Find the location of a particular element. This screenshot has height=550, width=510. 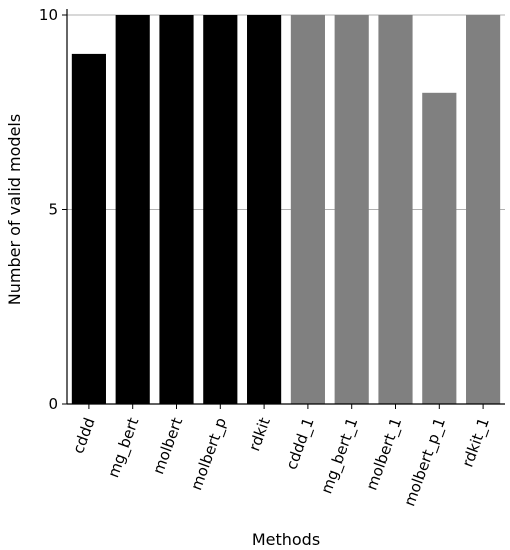

y-tick-label: 5 is located at coordinates (53, 210).